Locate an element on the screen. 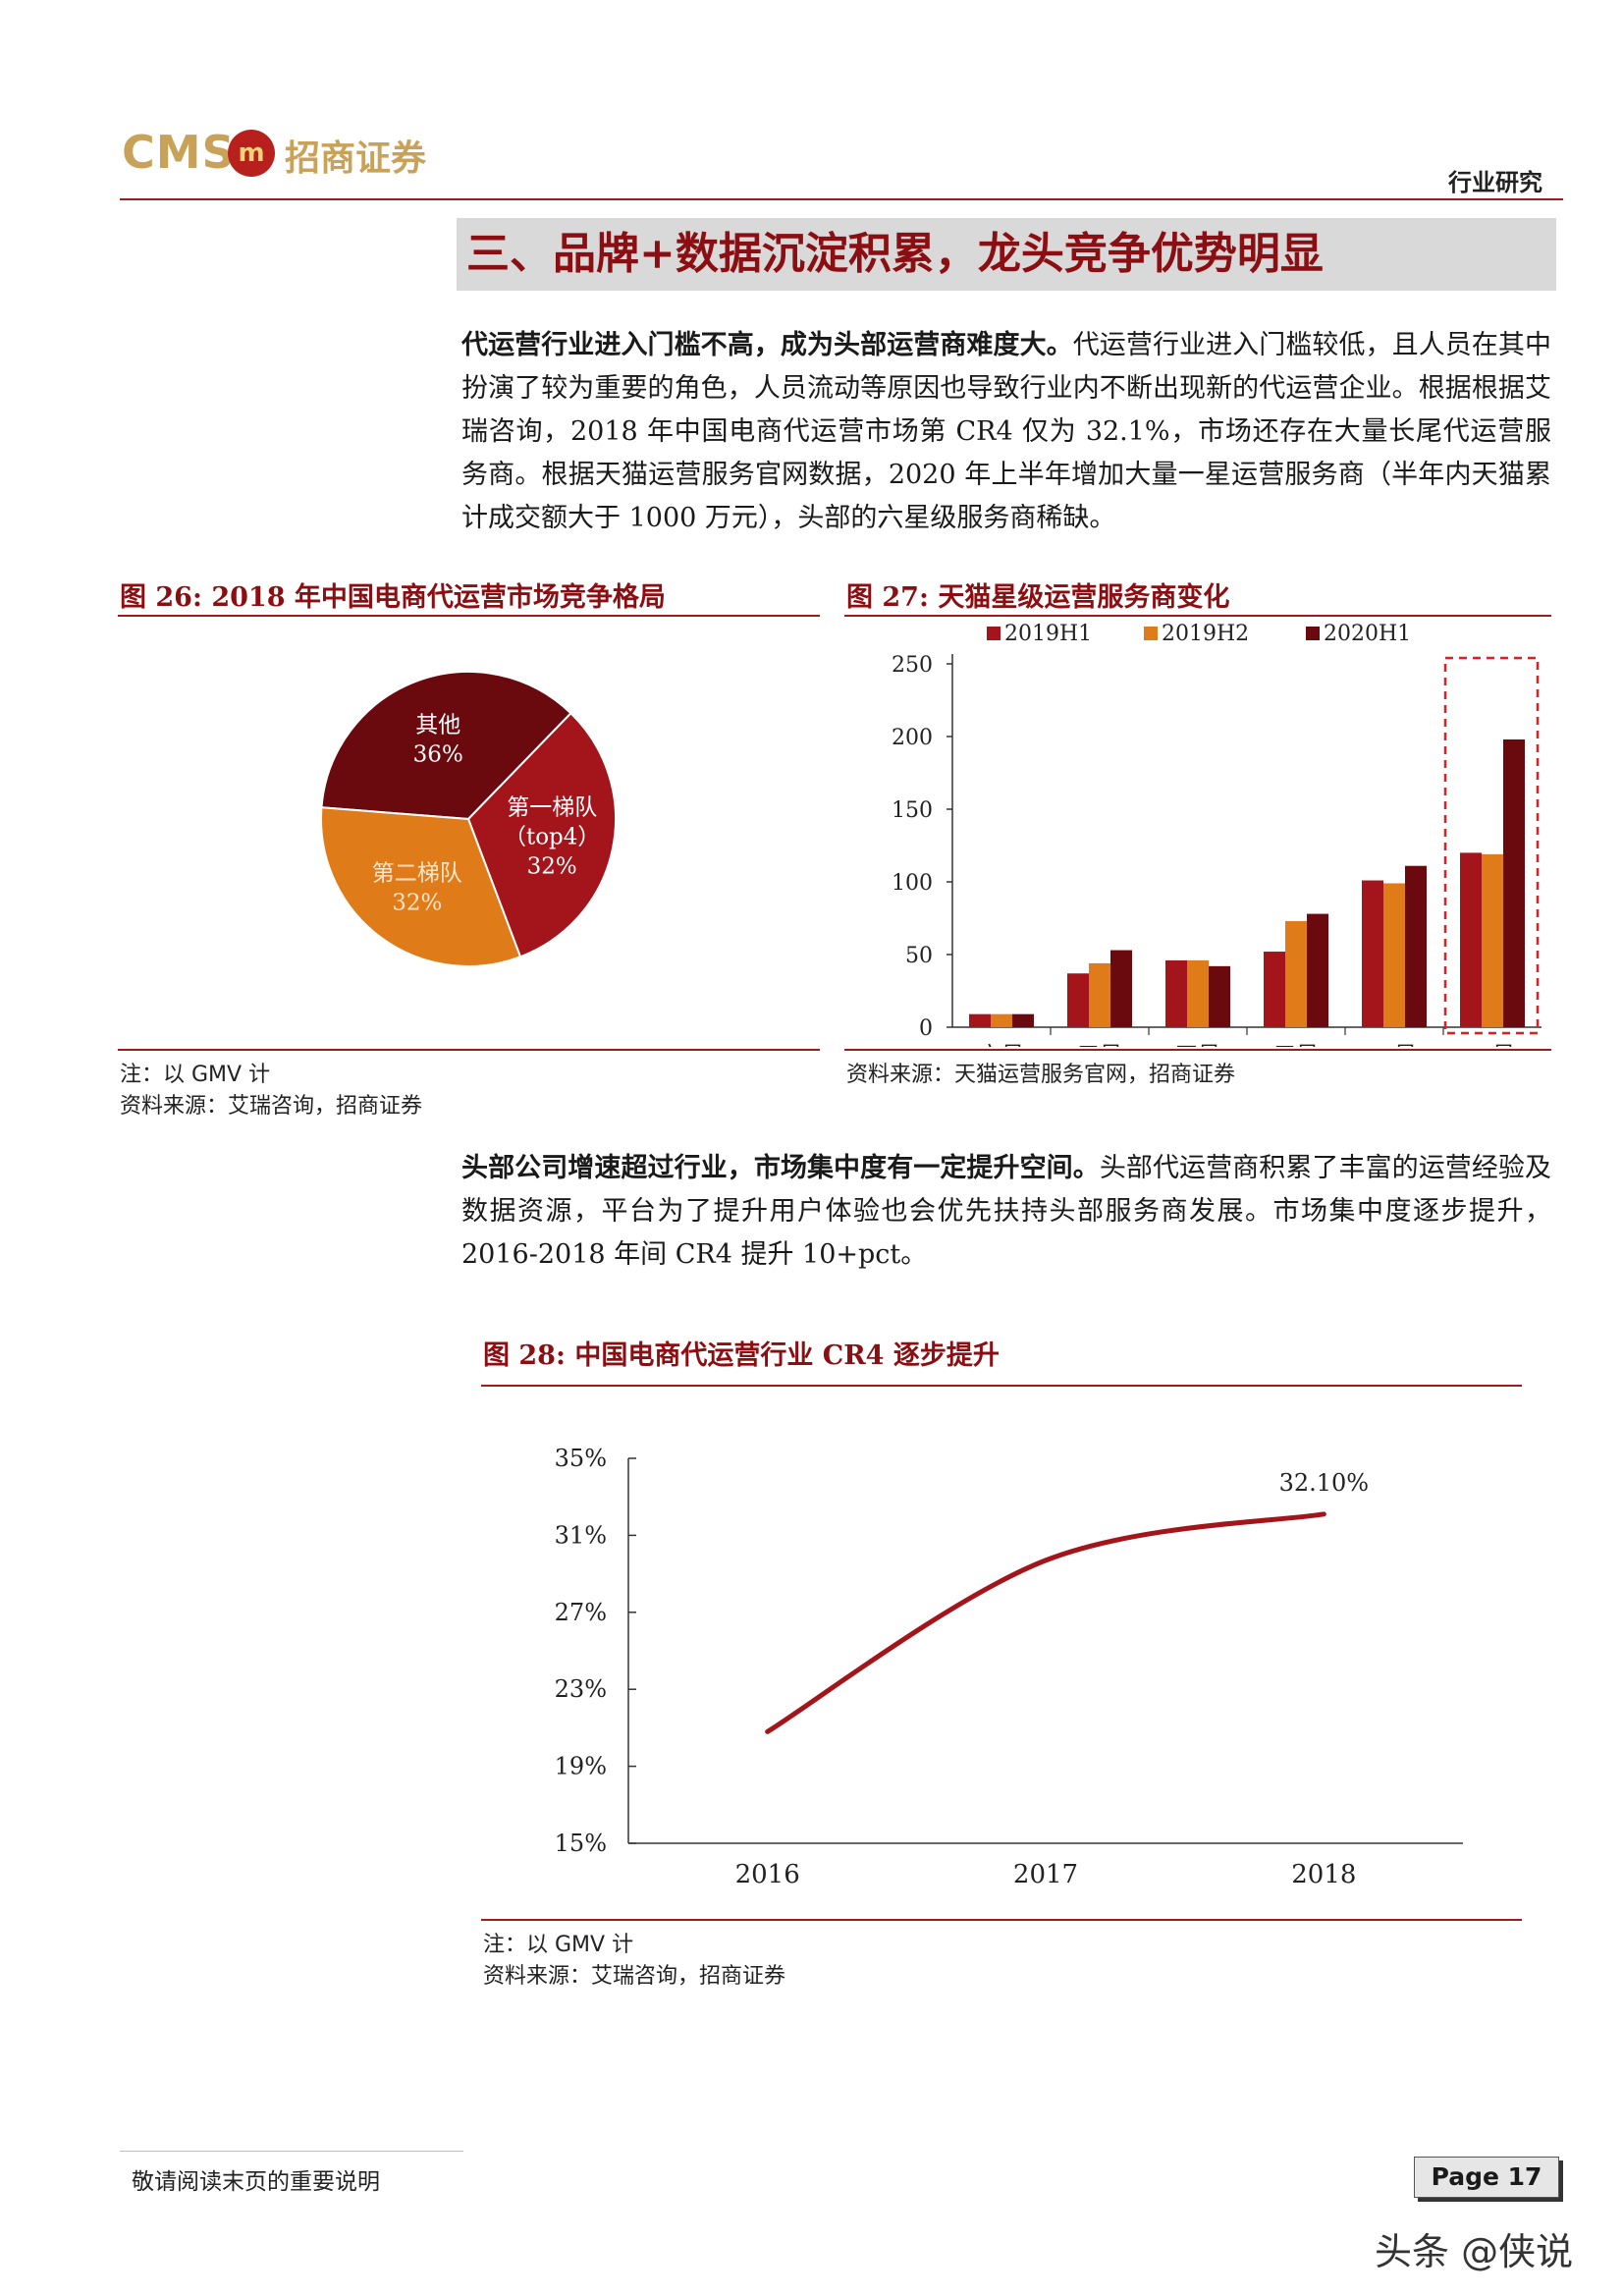  logo-mark-icon: m is located at coordinates (251, 153).